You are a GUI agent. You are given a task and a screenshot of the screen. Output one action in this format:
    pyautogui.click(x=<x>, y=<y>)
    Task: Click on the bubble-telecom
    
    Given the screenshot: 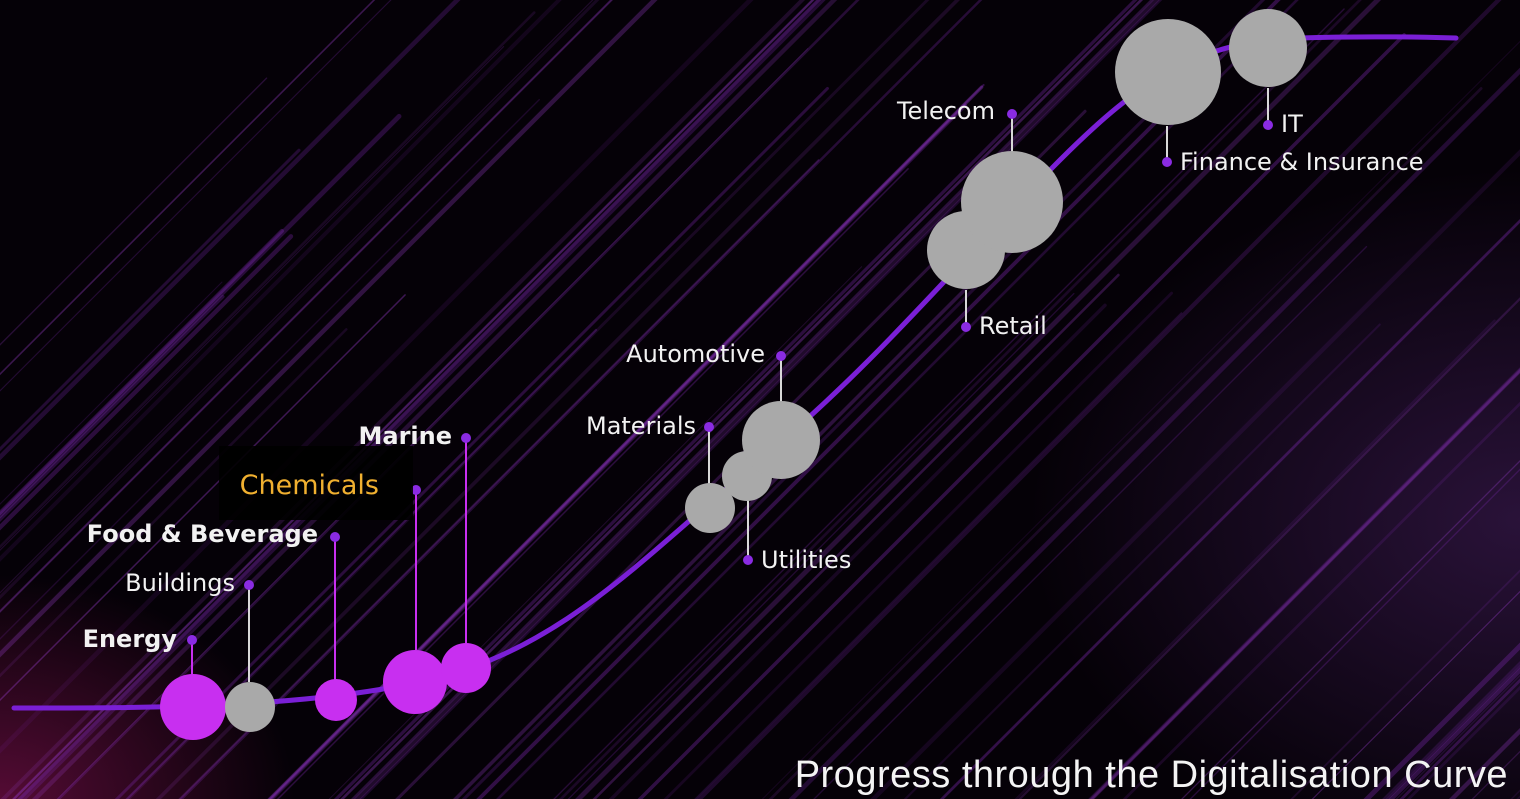 What is the action you would take?
    pyautogui.click(x=1012, y=202)
    